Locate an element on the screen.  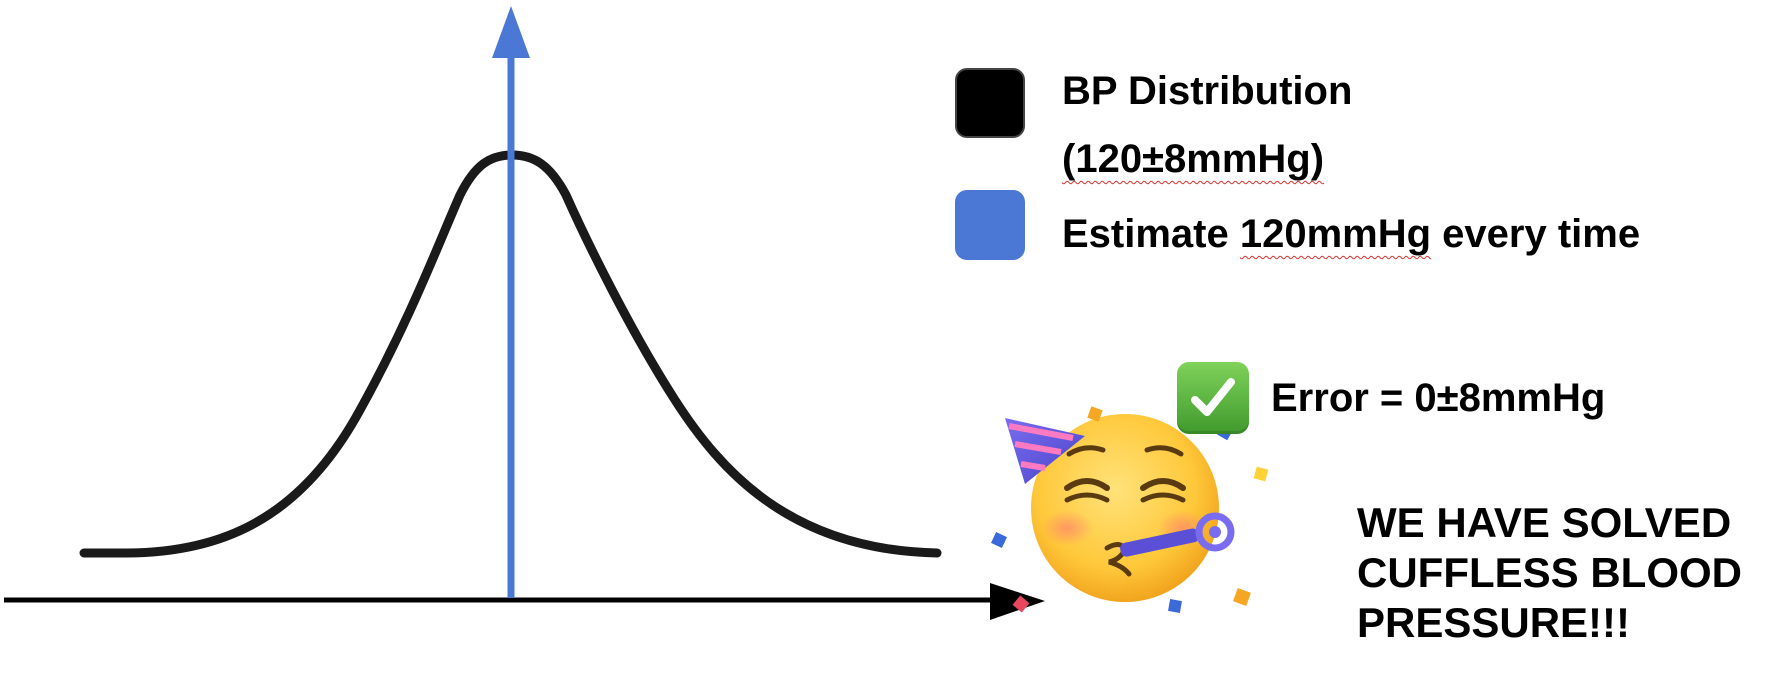
partying-face-icon is located at coordinates (1130, 509).